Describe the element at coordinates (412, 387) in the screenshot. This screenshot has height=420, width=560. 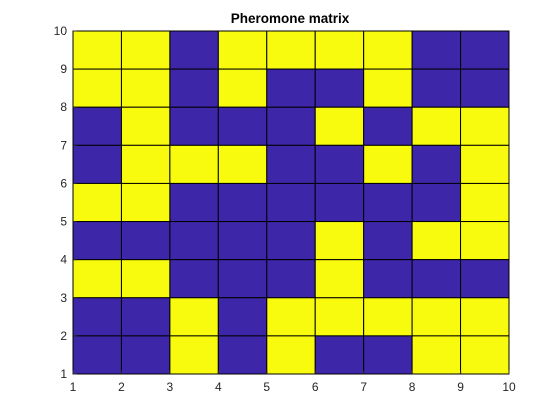
I see `x-tick-label: 8` at that location.